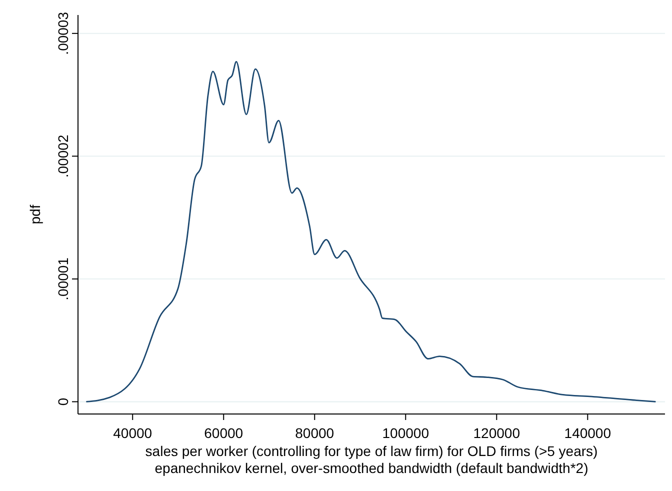 This screenshot has height=491, width=672. What do you see at coordinates (63, 156) in the screenshot?
I see `y-tick-label: .00002` at bounding box center [63, 156].